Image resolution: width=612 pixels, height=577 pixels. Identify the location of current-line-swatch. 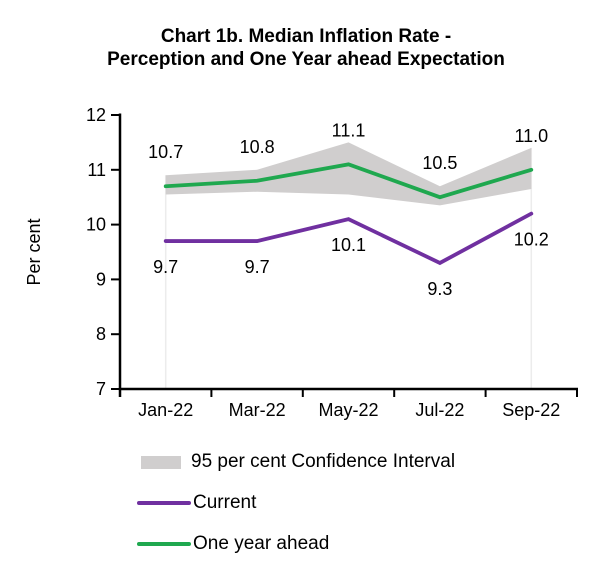
(164, 503).